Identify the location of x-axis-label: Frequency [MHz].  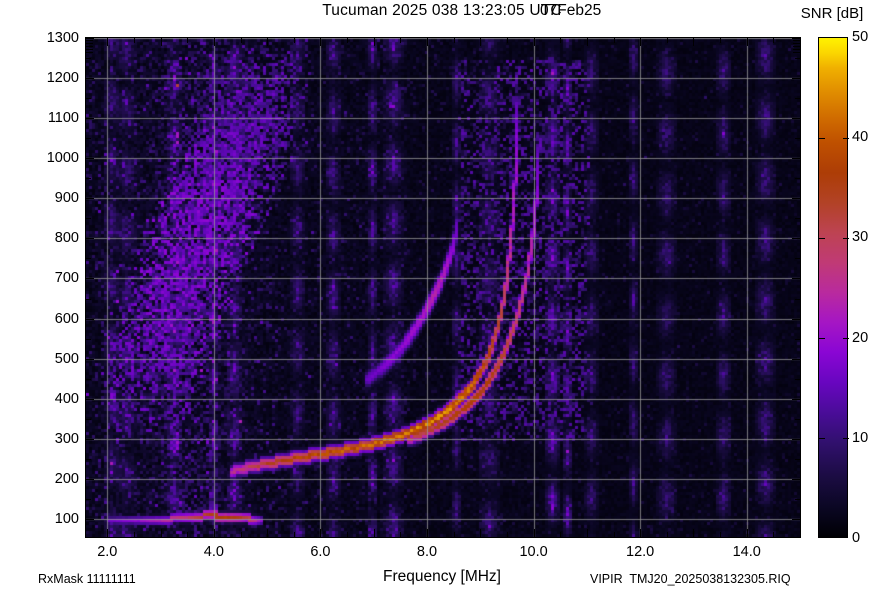
(441, 576).